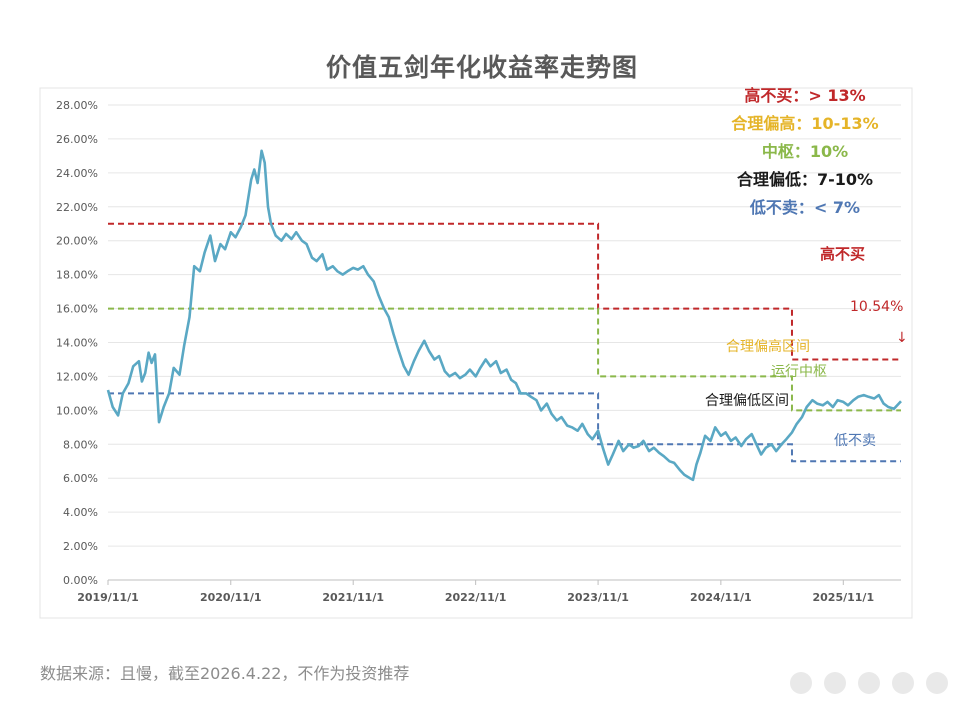 The image size is (964, 706). What do you see at coordinates (598, 597) in the screenshot?
I see `x-tick-label: 2023/11/1` at bounding box center [598, 597].